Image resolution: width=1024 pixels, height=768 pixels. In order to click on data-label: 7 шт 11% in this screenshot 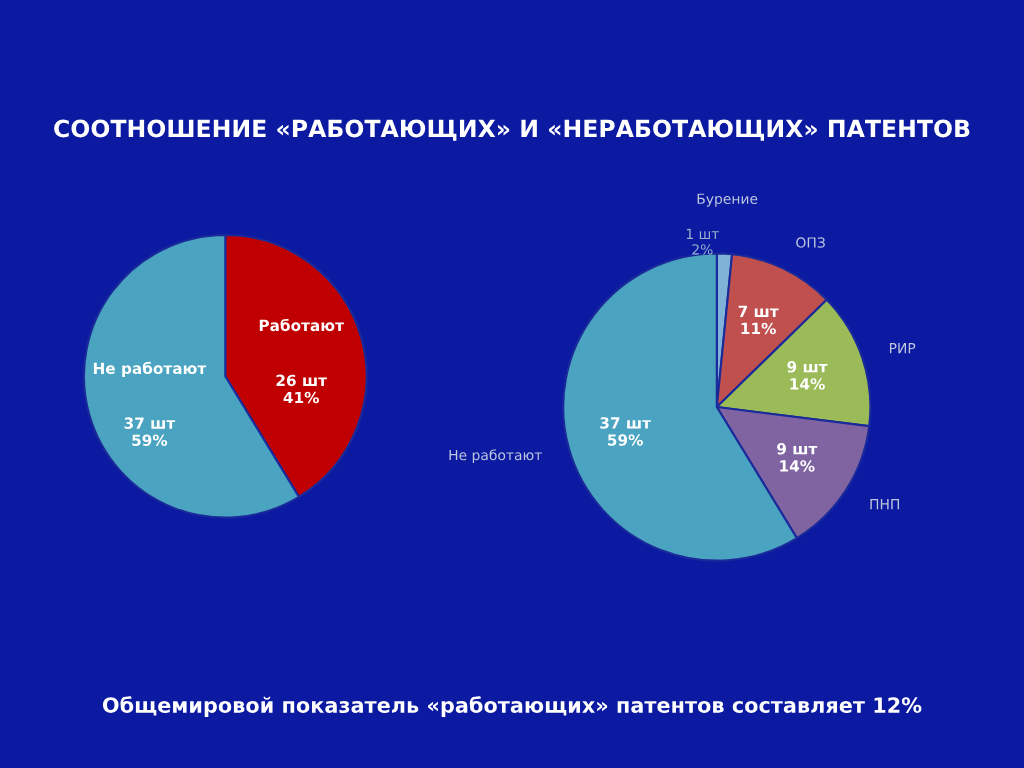, I will do `click(758, 320)`.